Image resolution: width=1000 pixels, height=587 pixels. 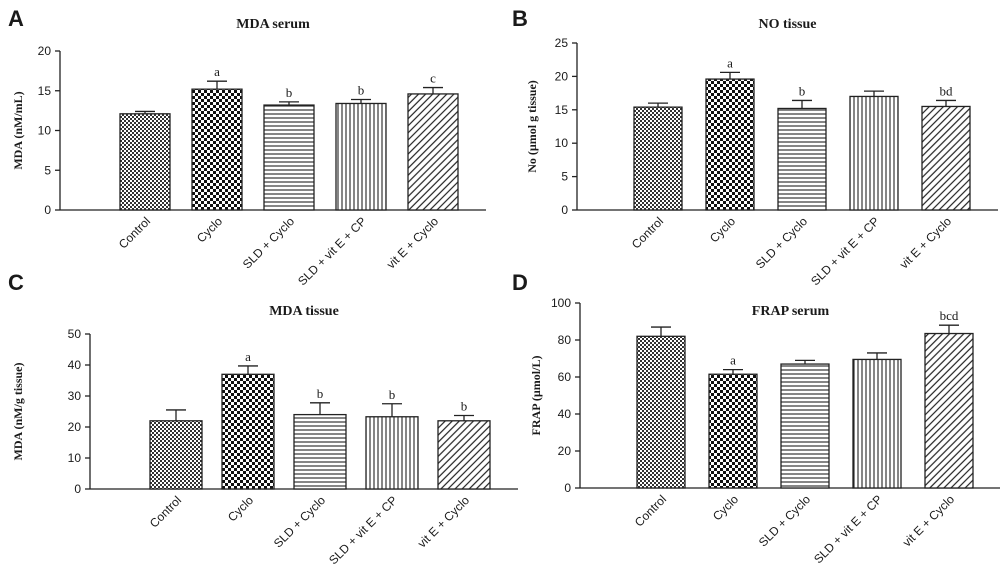 What do you see at coordinates (75, 334) in the screenshot?
I see `y-tick-label: 50` at bounding box center [75, 334].